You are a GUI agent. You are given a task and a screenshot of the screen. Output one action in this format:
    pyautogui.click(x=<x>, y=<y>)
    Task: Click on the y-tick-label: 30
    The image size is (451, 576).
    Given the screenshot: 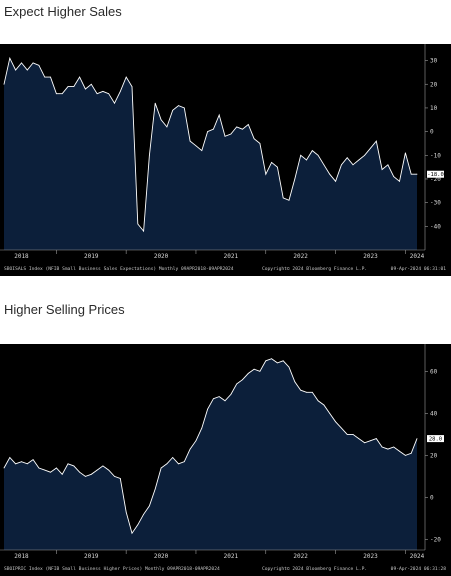 What is the action you would take?
    pyautogui.click(x=434, y=61)
    